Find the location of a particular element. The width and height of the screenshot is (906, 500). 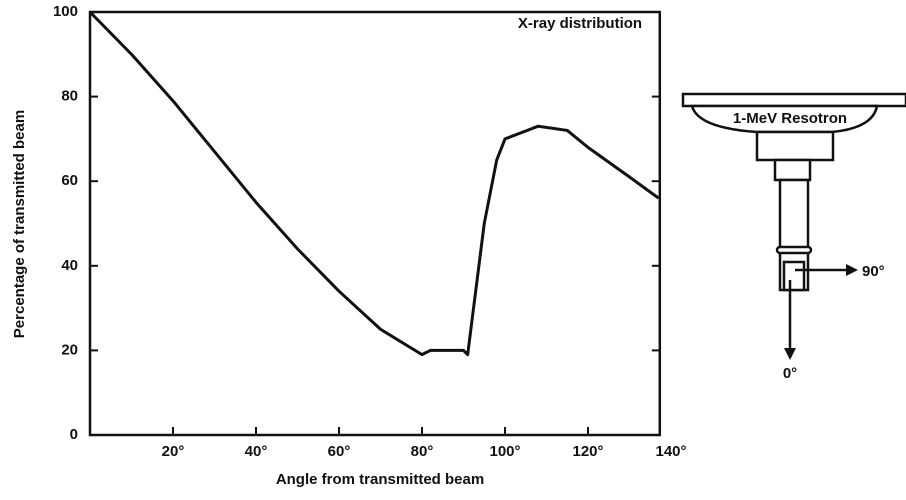

y-tick-label: 80 is located at coordinates (69, 96).